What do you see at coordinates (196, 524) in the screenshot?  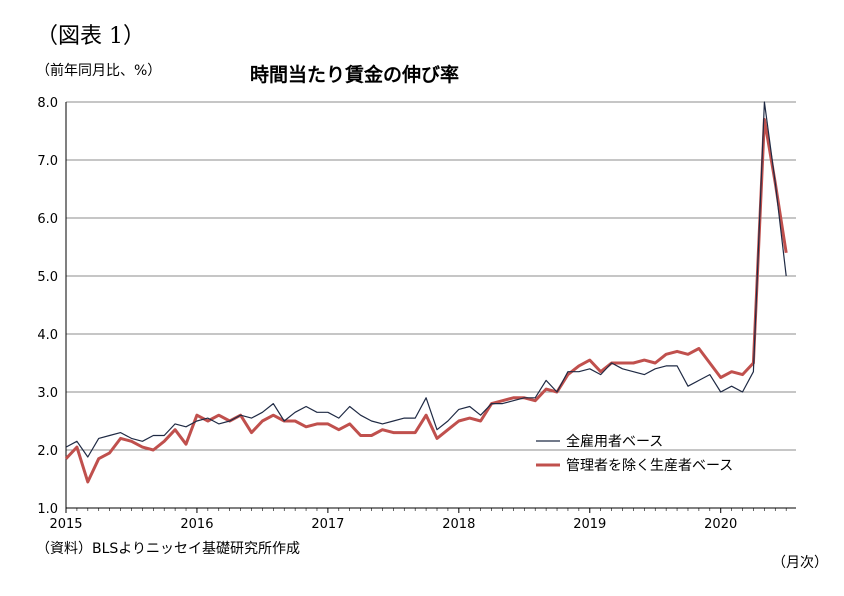 I see `x-tick-label: 2016` at bounding box center [196, 524].